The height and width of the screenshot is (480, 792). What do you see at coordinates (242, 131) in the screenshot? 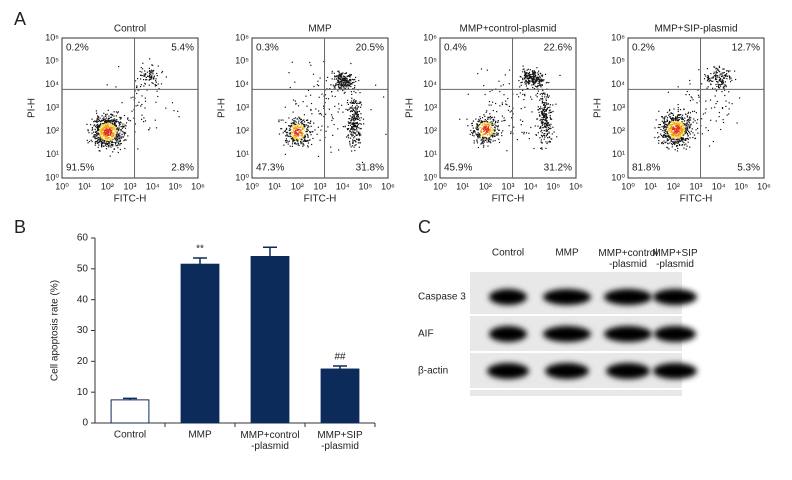
I see `y-tick-label: 10²` at bounding box center [242, 131].